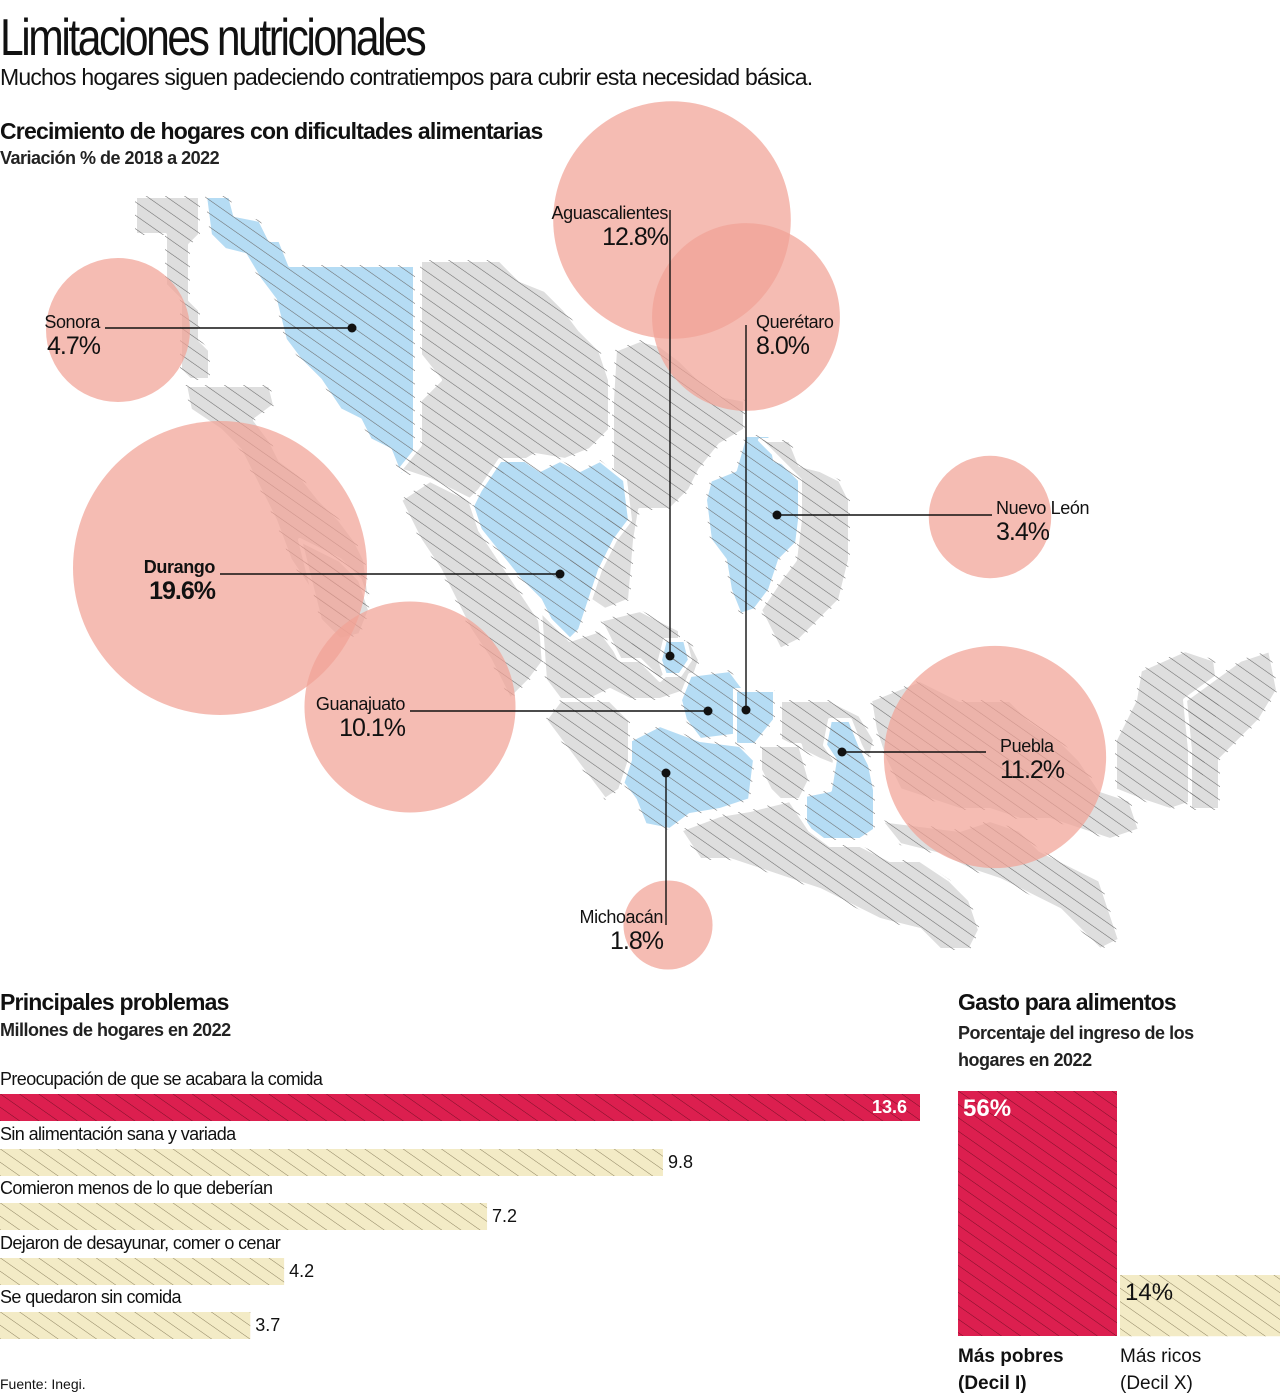 This screenshot has height=1397, width=1280. I want to click on spending-title: Gasto para alimentos, so click(1067, 1002).